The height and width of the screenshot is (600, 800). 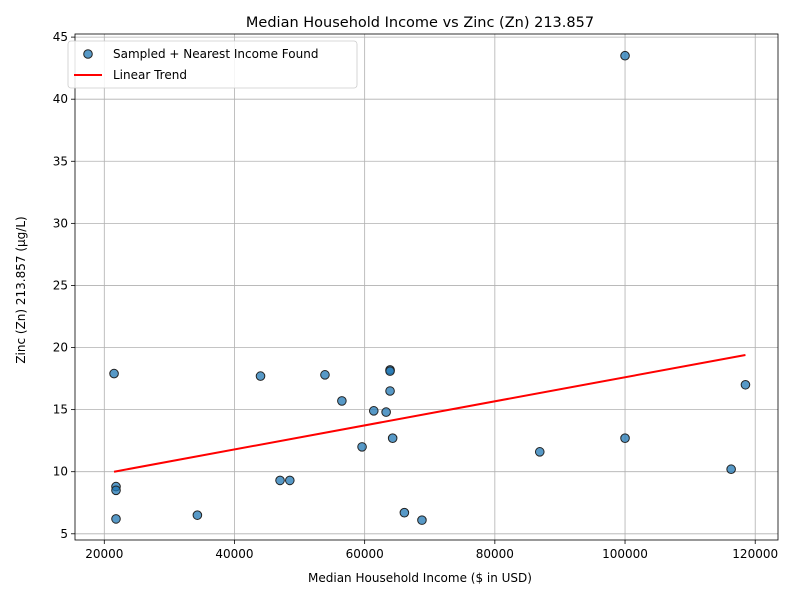 What do you see at coordinates (60, 161) in the screenshot?
I see `y-tick-label: 35` at bounding box center [60, 161].